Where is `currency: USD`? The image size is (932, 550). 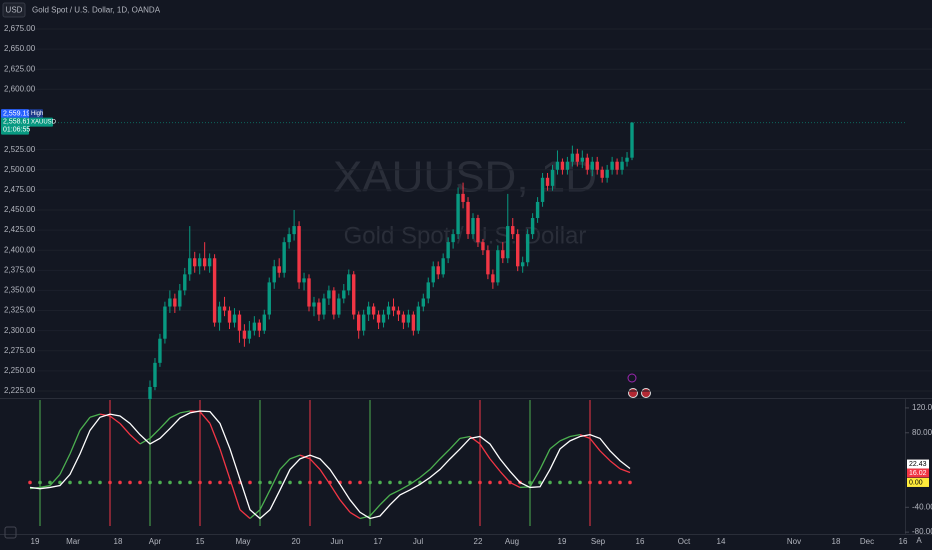 currency: USD is located at coordinates (14, 10).